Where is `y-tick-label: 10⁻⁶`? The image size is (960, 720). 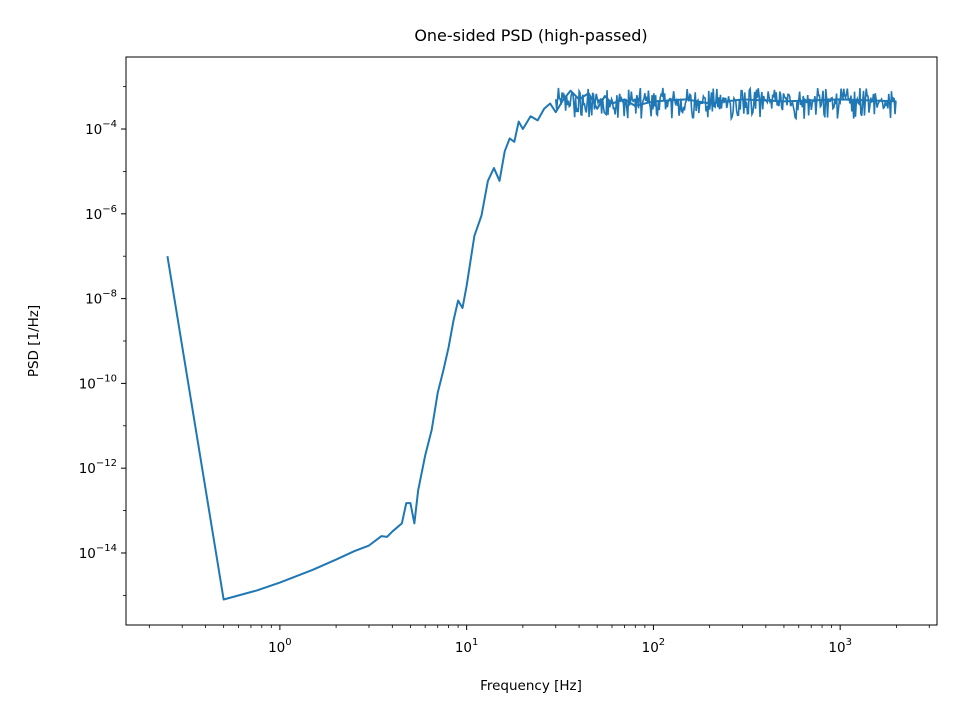
y-tick-label: 10⁻⁶ is located at coordinates (101, 213).